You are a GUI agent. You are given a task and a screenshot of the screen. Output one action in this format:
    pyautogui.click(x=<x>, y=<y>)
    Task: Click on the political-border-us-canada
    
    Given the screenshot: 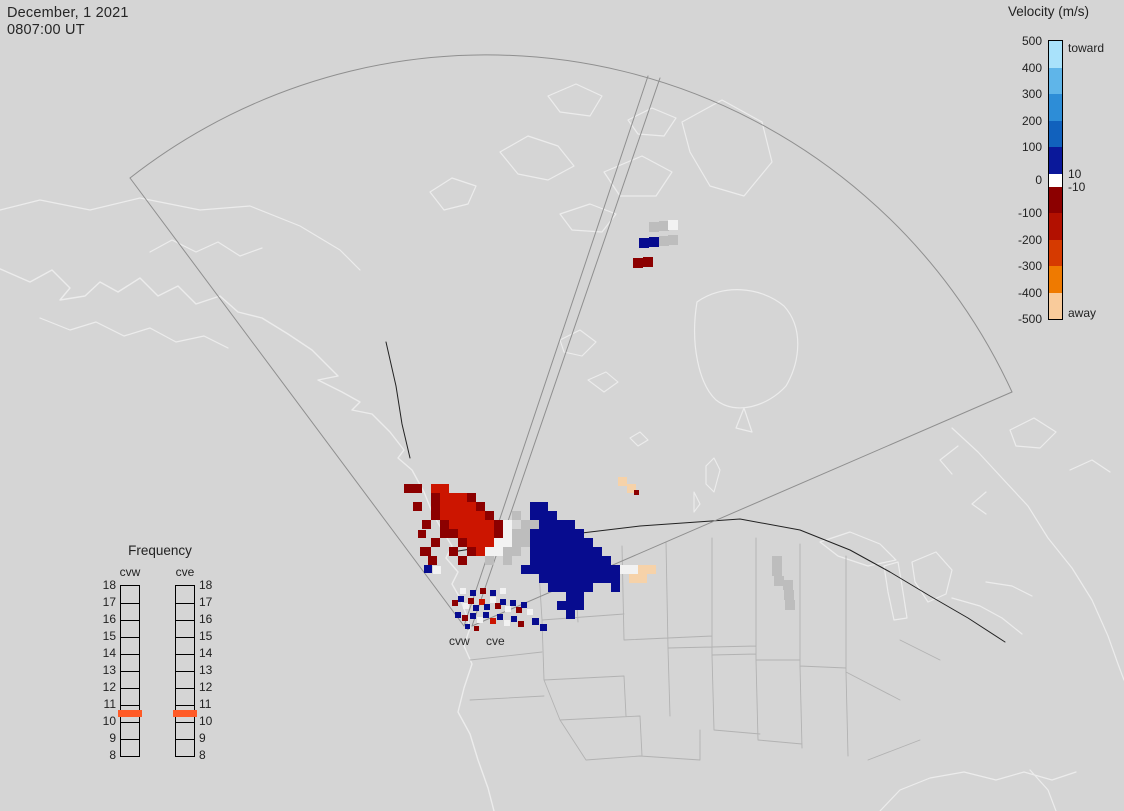 What is the action you would take?
    pyautogui.click(x=728, y=580)
    